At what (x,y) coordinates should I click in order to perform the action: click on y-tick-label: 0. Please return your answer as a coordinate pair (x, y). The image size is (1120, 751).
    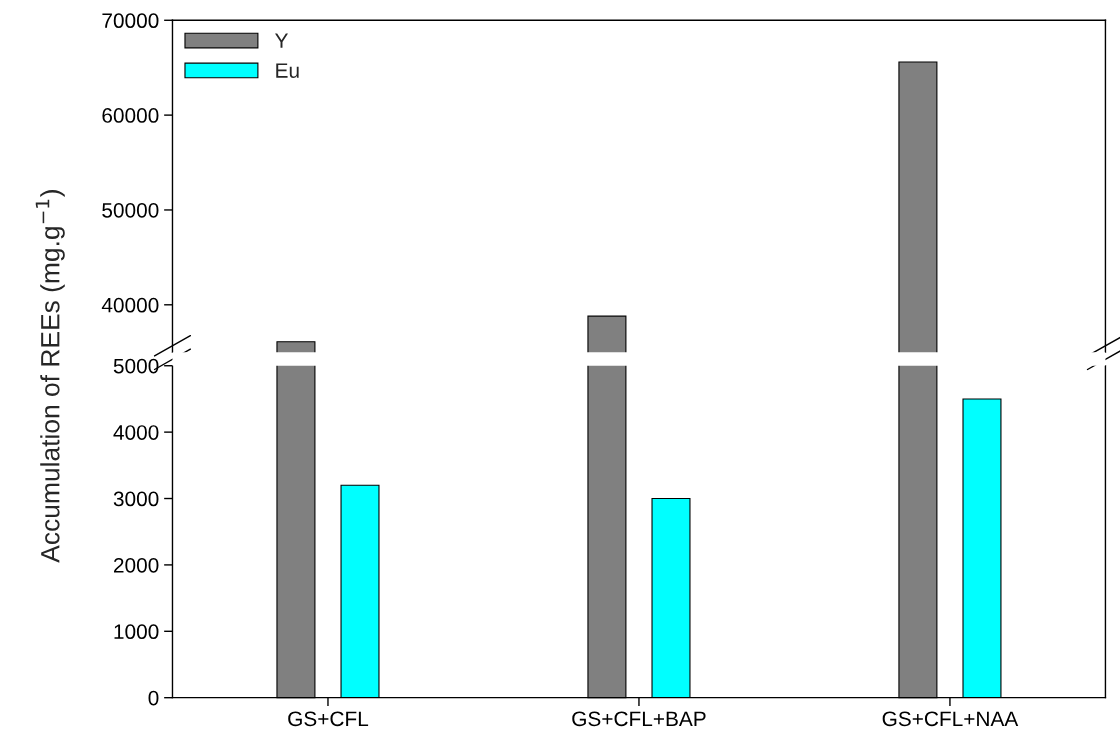
    Looking at the image, I should click on (153, 698).